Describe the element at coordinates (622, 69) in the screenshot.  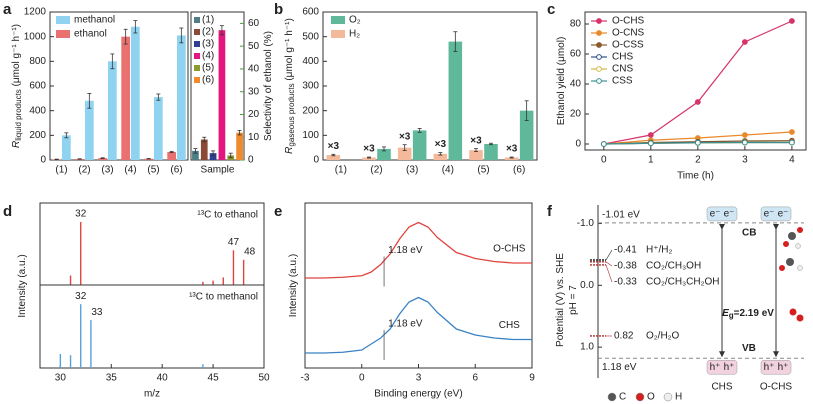
I see `legend-label: CNS` at that location.